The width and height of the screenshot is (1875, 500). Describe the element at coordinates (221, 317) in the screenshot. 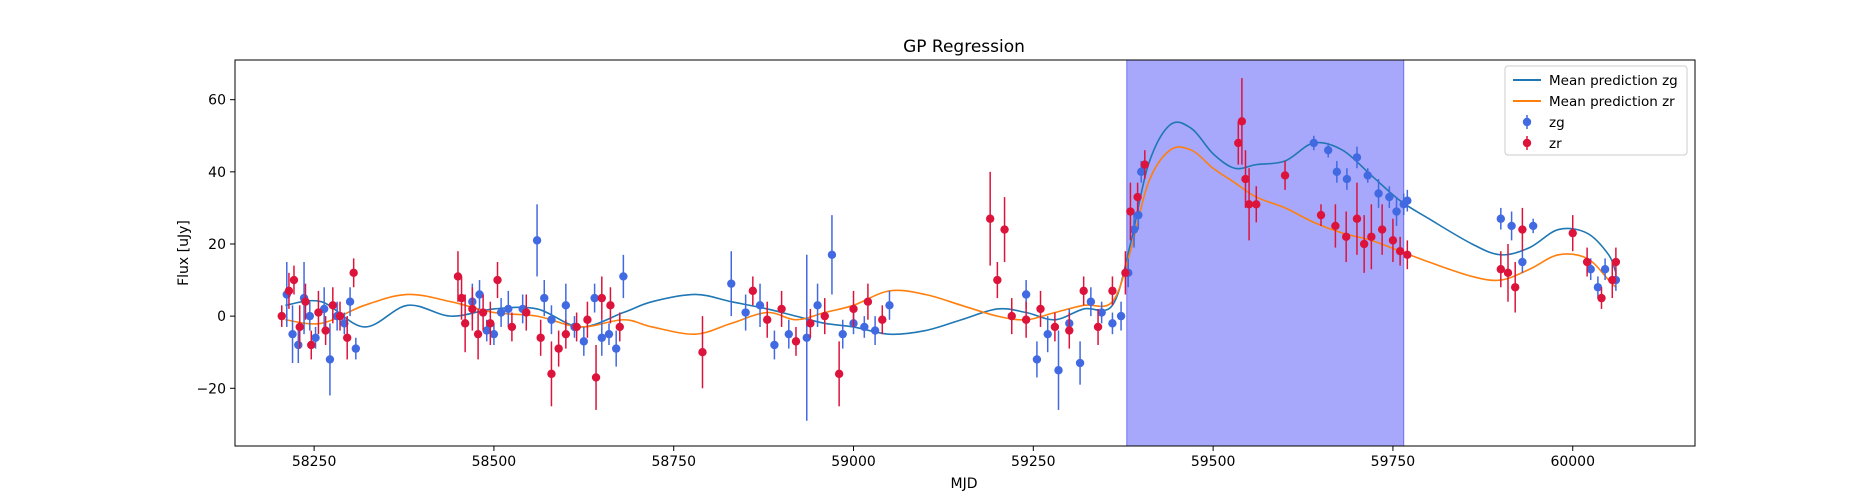

I see `y-tick-label: 0` at that location.